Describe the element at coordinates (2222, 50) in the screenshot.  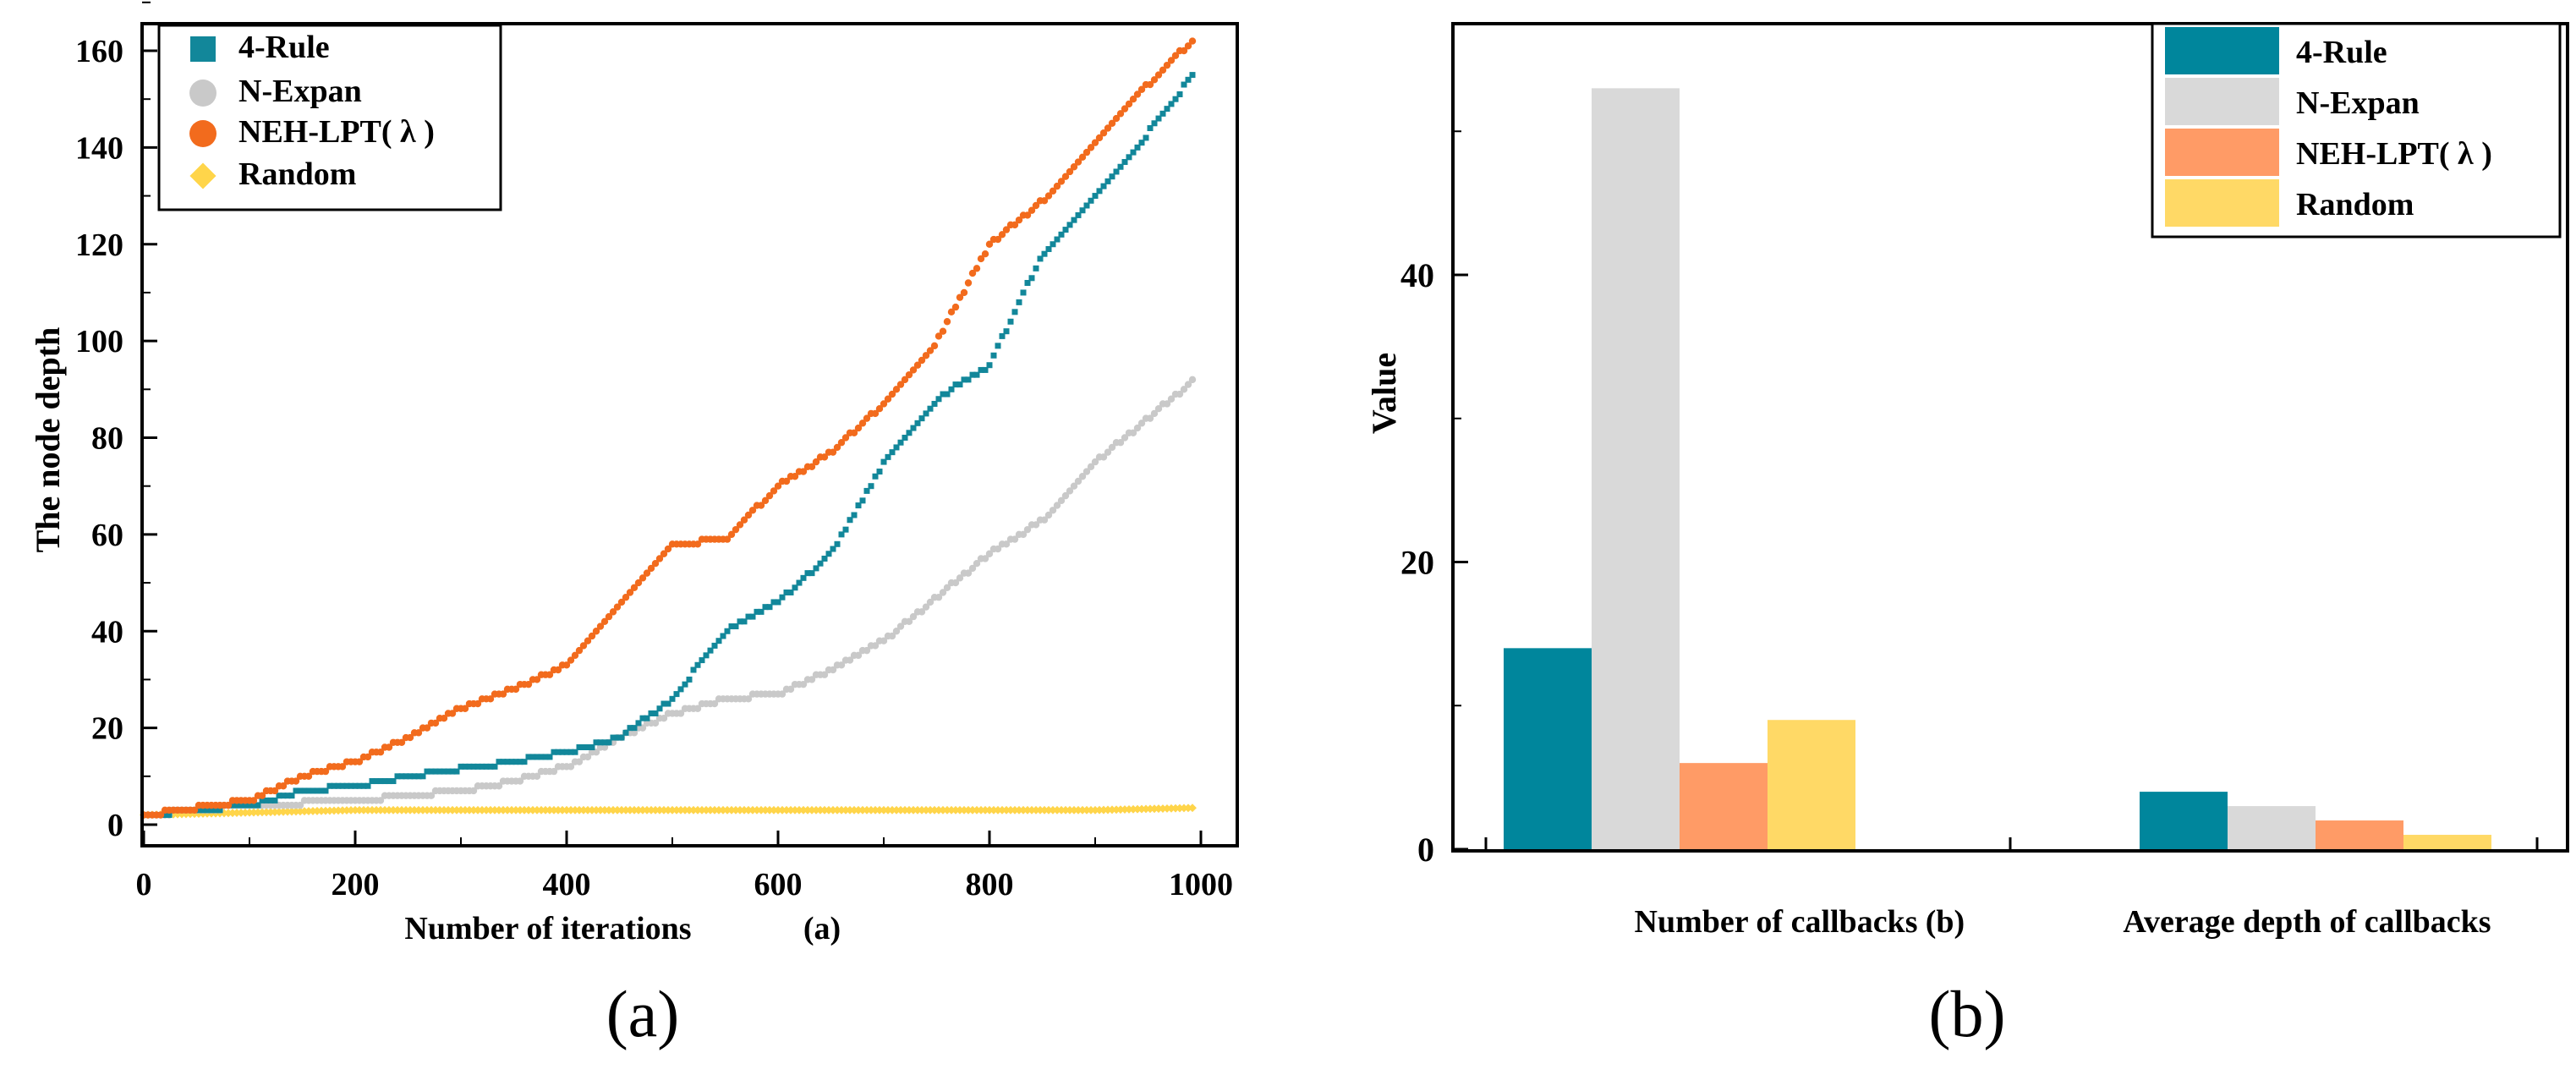
I see `legend-swatch` at that location.